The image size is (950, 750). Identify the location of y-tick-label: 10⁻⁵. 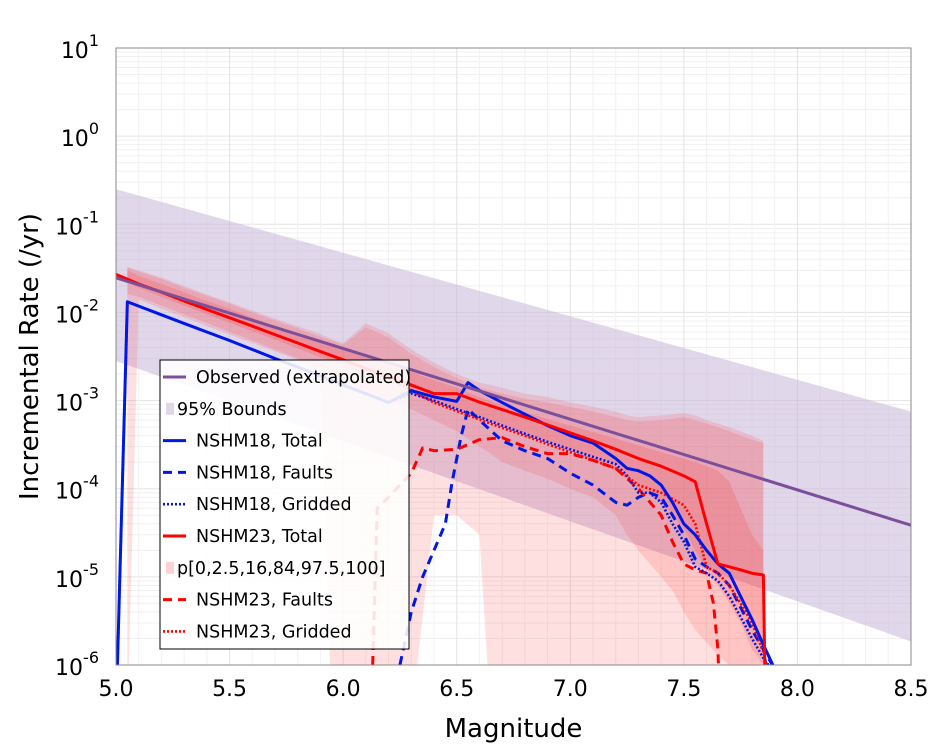
(77, 576).